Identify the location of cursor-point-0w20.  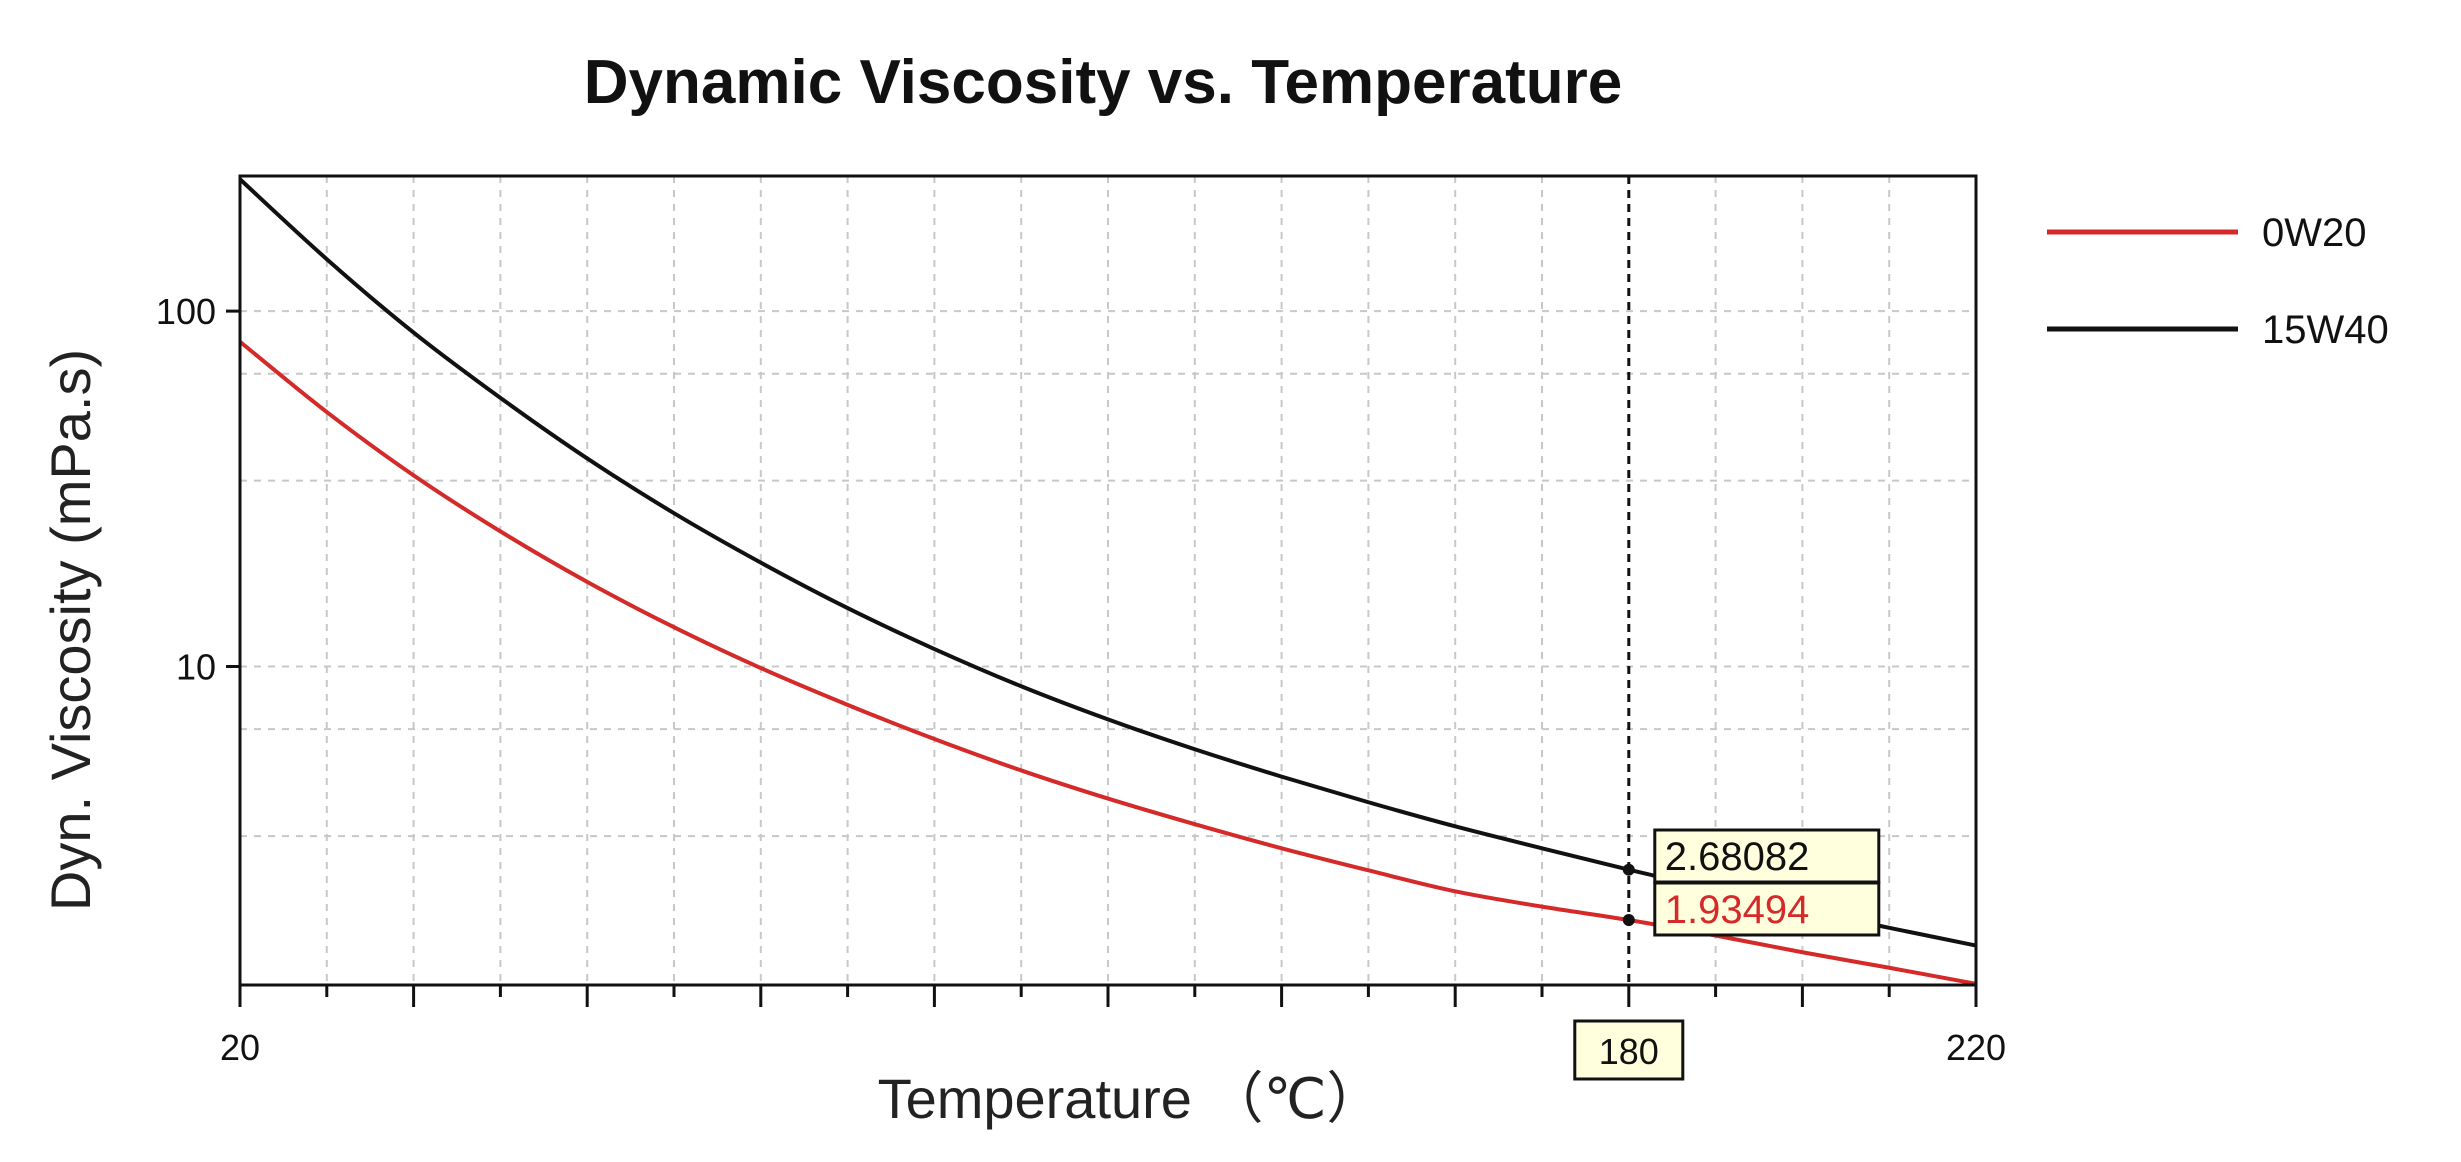
(1628, 920).